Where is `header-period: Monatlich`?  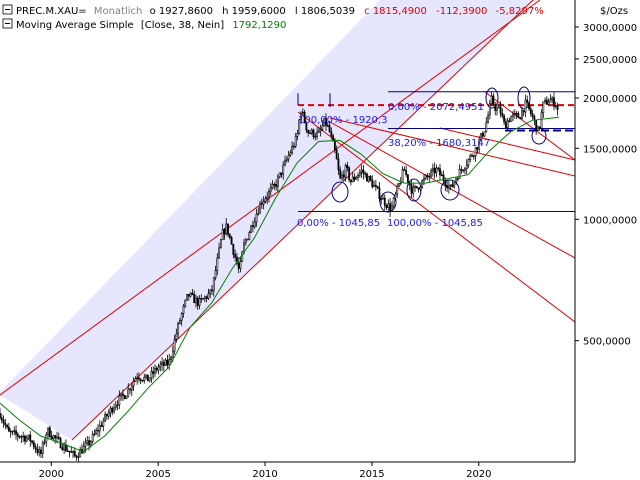 header-period: Monatlich is located at coordinates (118, 11).